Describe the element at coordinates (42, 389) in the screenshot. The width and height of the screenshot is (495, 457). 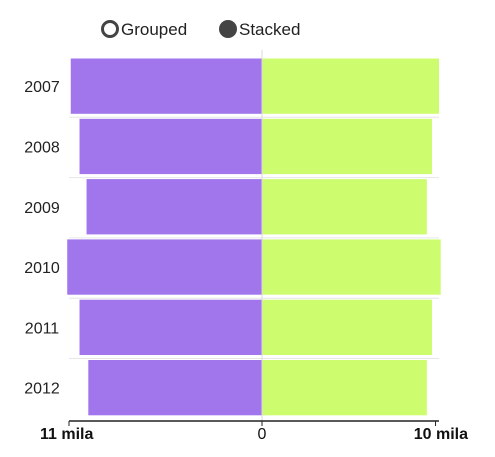
I see `y-tick-label: 2012` at that location.